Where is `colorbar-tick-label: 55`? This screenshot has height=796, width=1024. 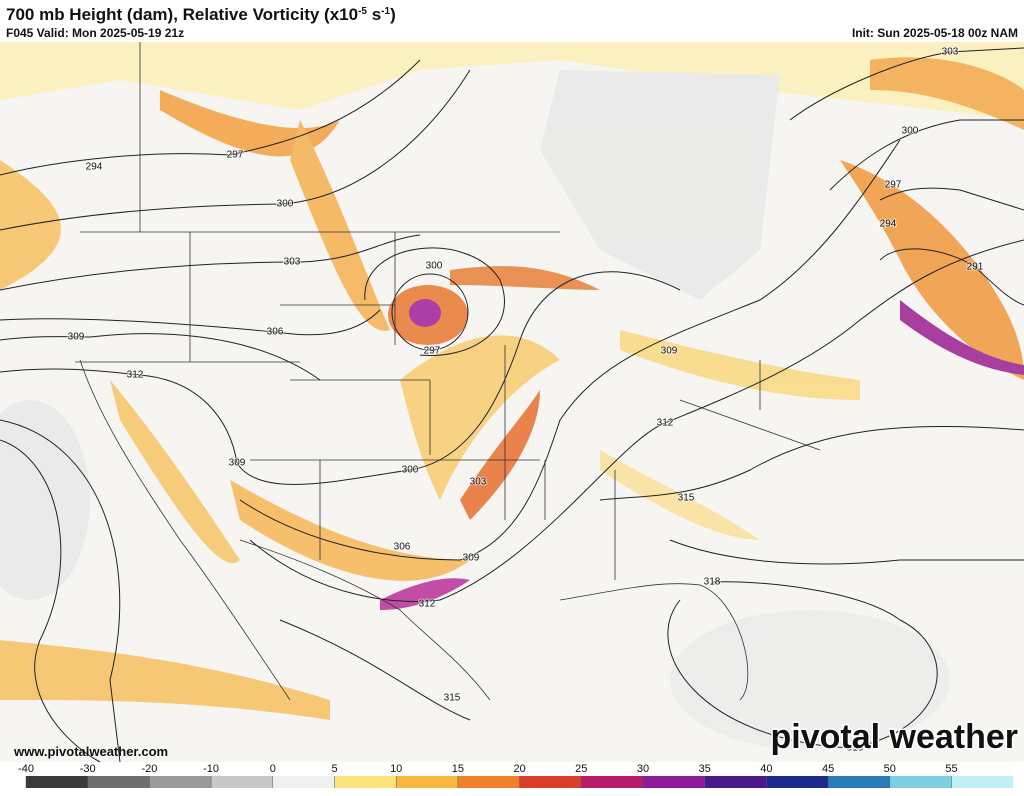
colorbar-tick-label: 55 is located at coordinates (951, 769).